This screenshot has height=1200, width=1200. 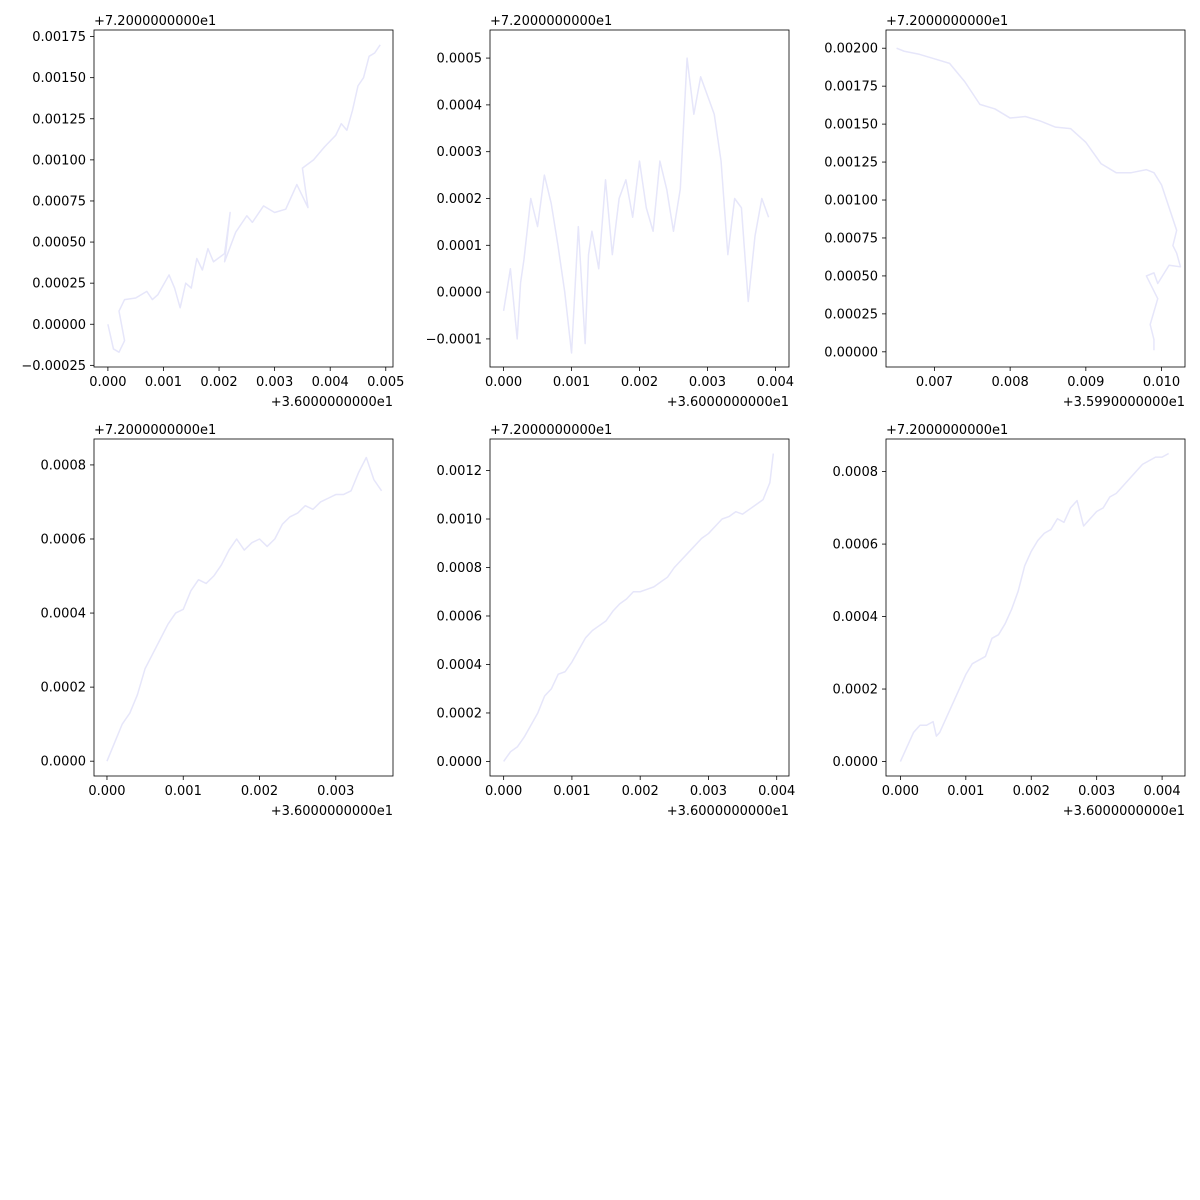 What do you see at coordinates (460, 246) in the screenshot?
I see `y-tick-label: 0.0001` at bounding box center [460, 246].